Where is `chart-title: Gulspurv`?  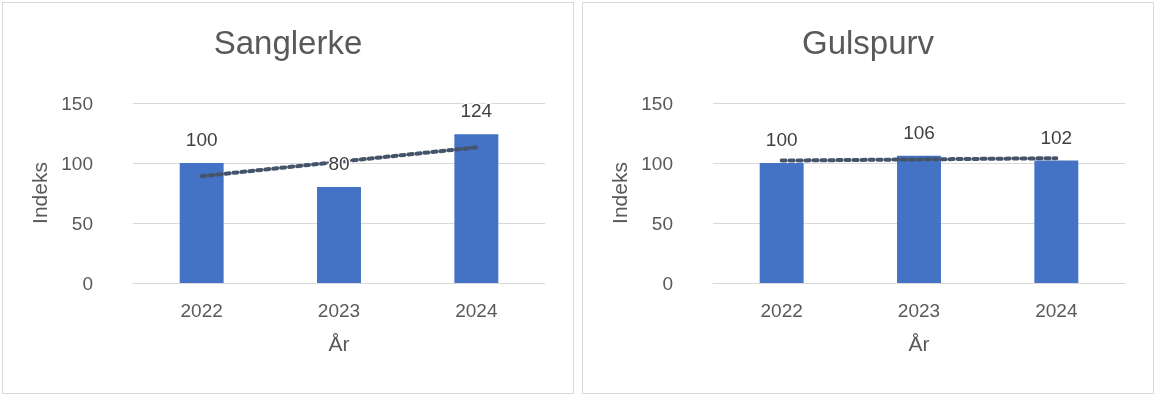 chart-title: Gulspurv is located at coordinates (868, 42).